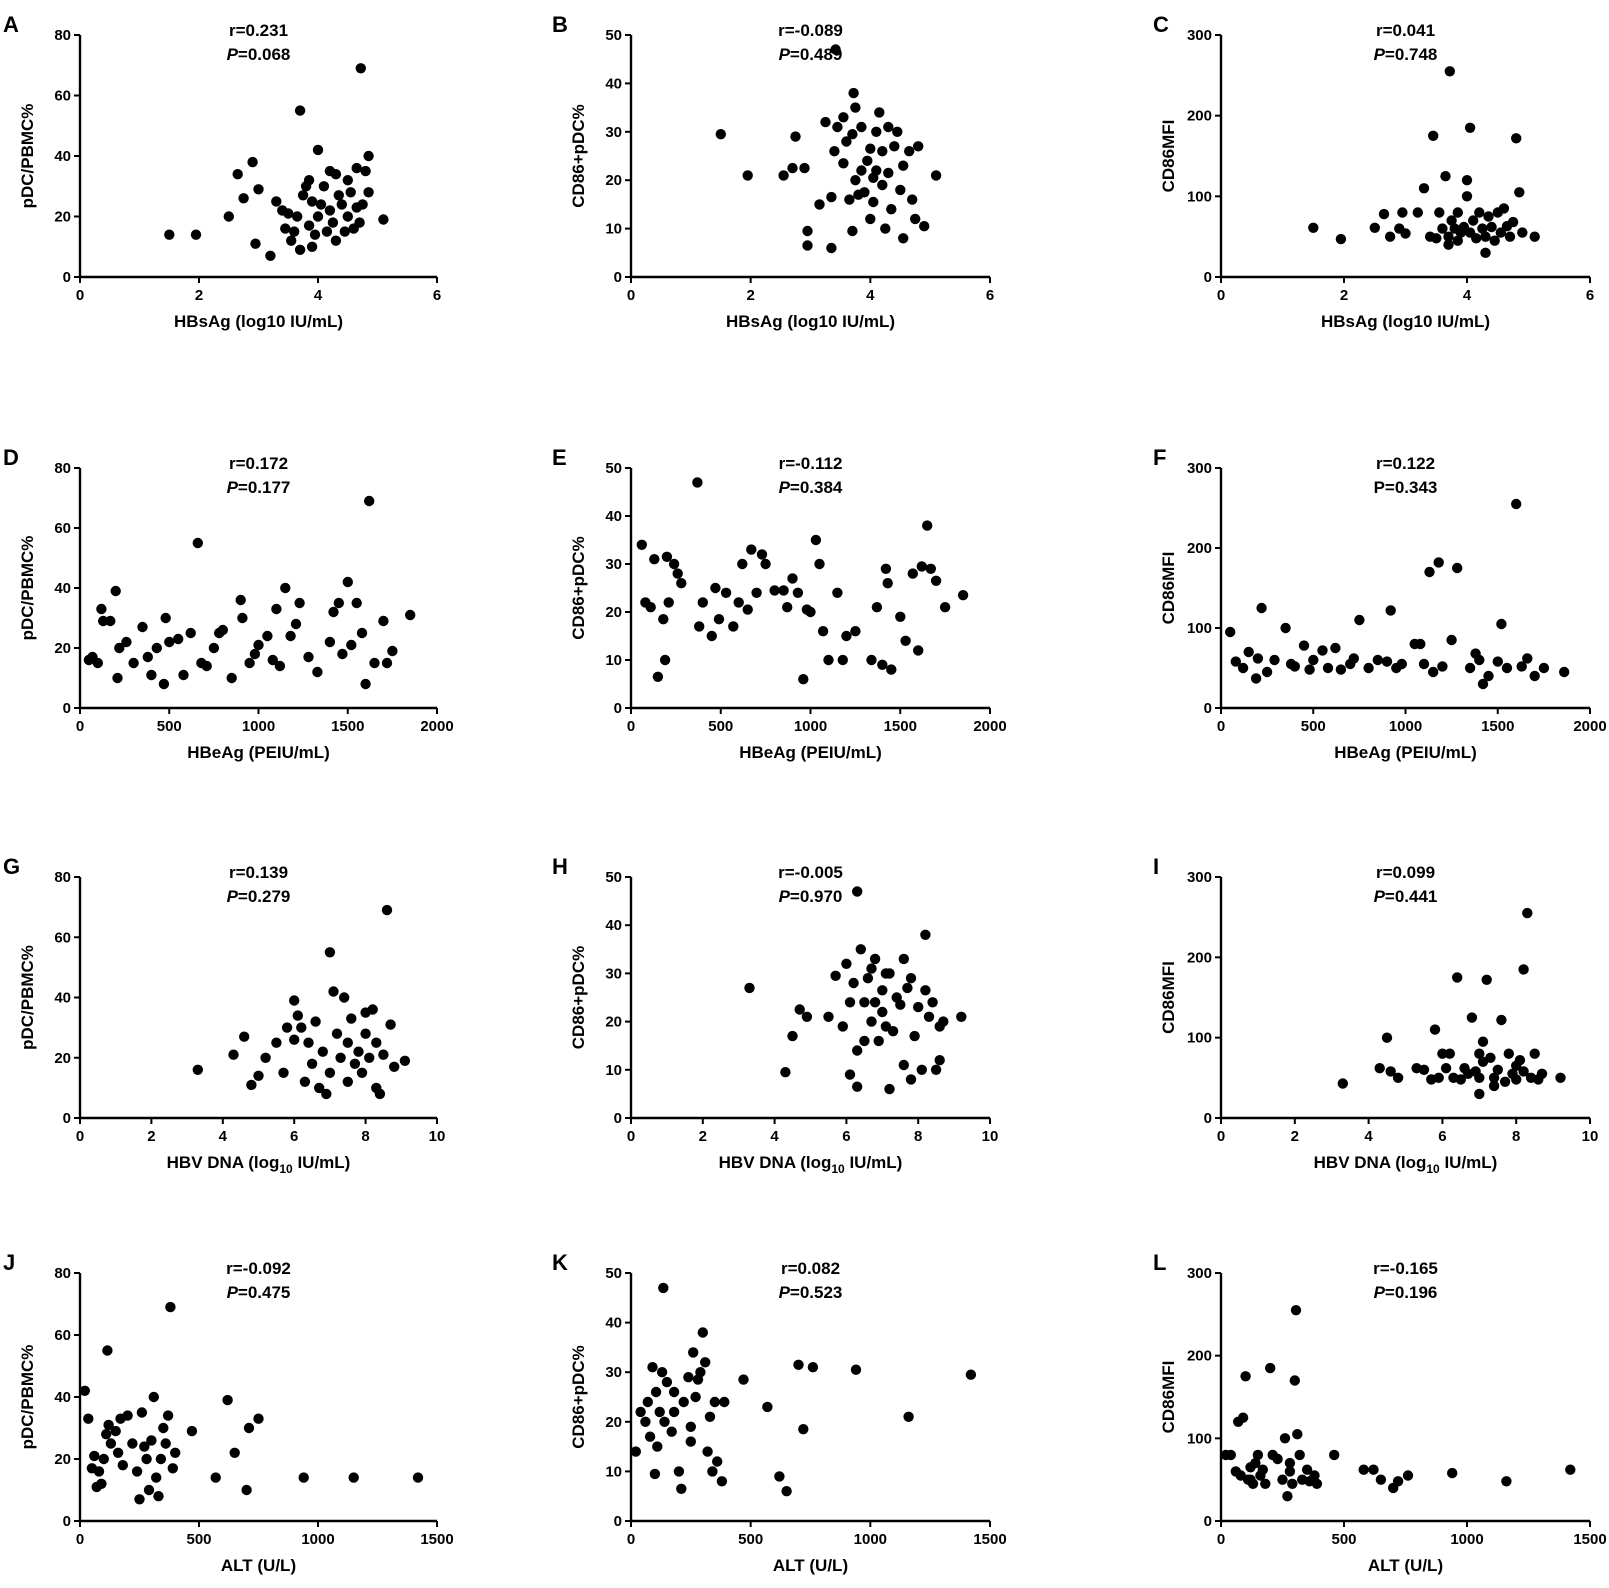  What do you see at coordinates (720, 726) in the screenshot?
I see `x-tick-label: 500` at bounding box center [720, 726].